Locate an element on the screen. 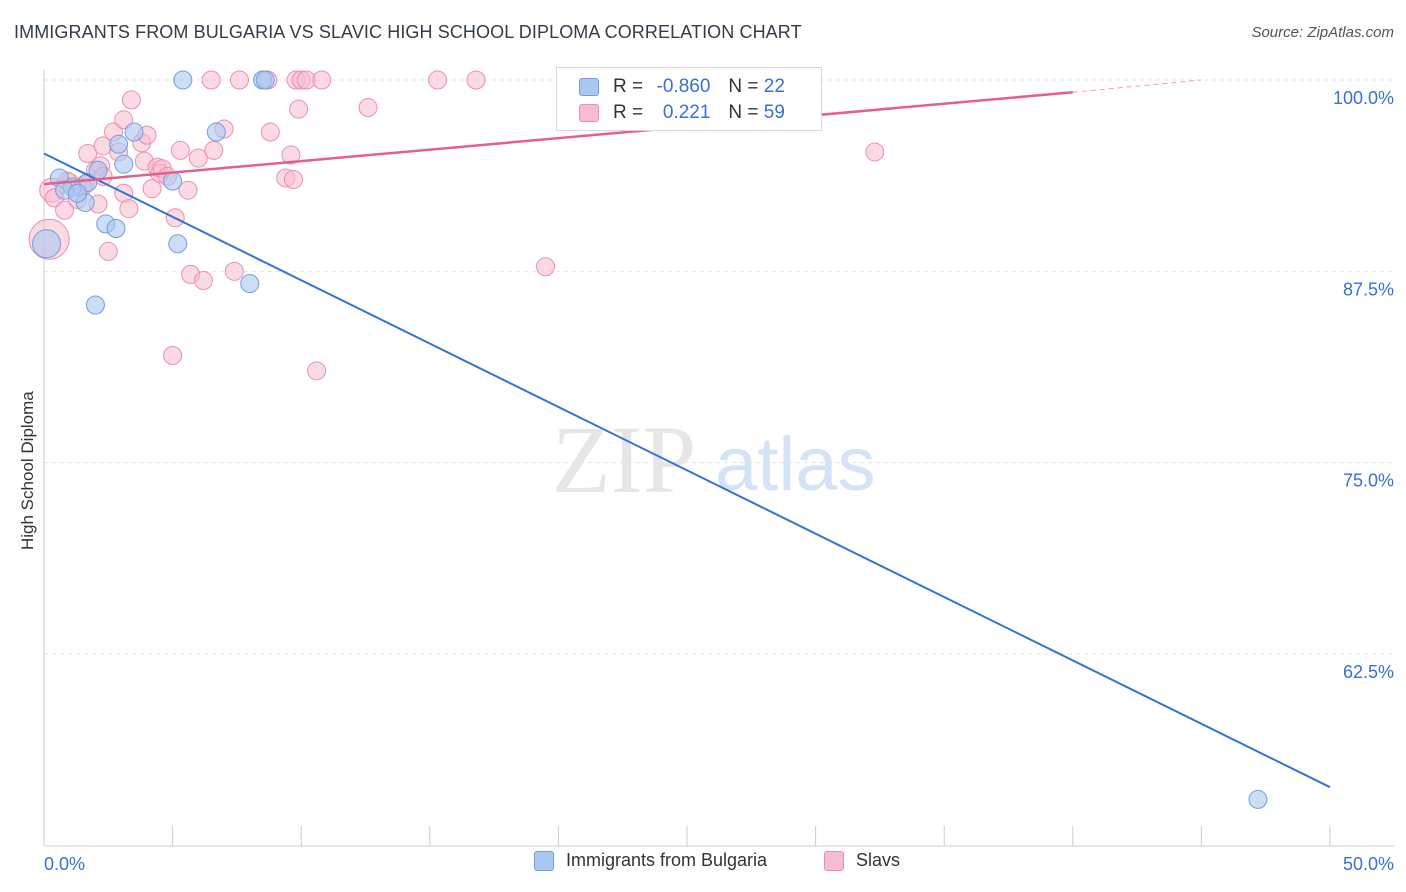  legend-label: Slavs is located at coordinates (878, 860).